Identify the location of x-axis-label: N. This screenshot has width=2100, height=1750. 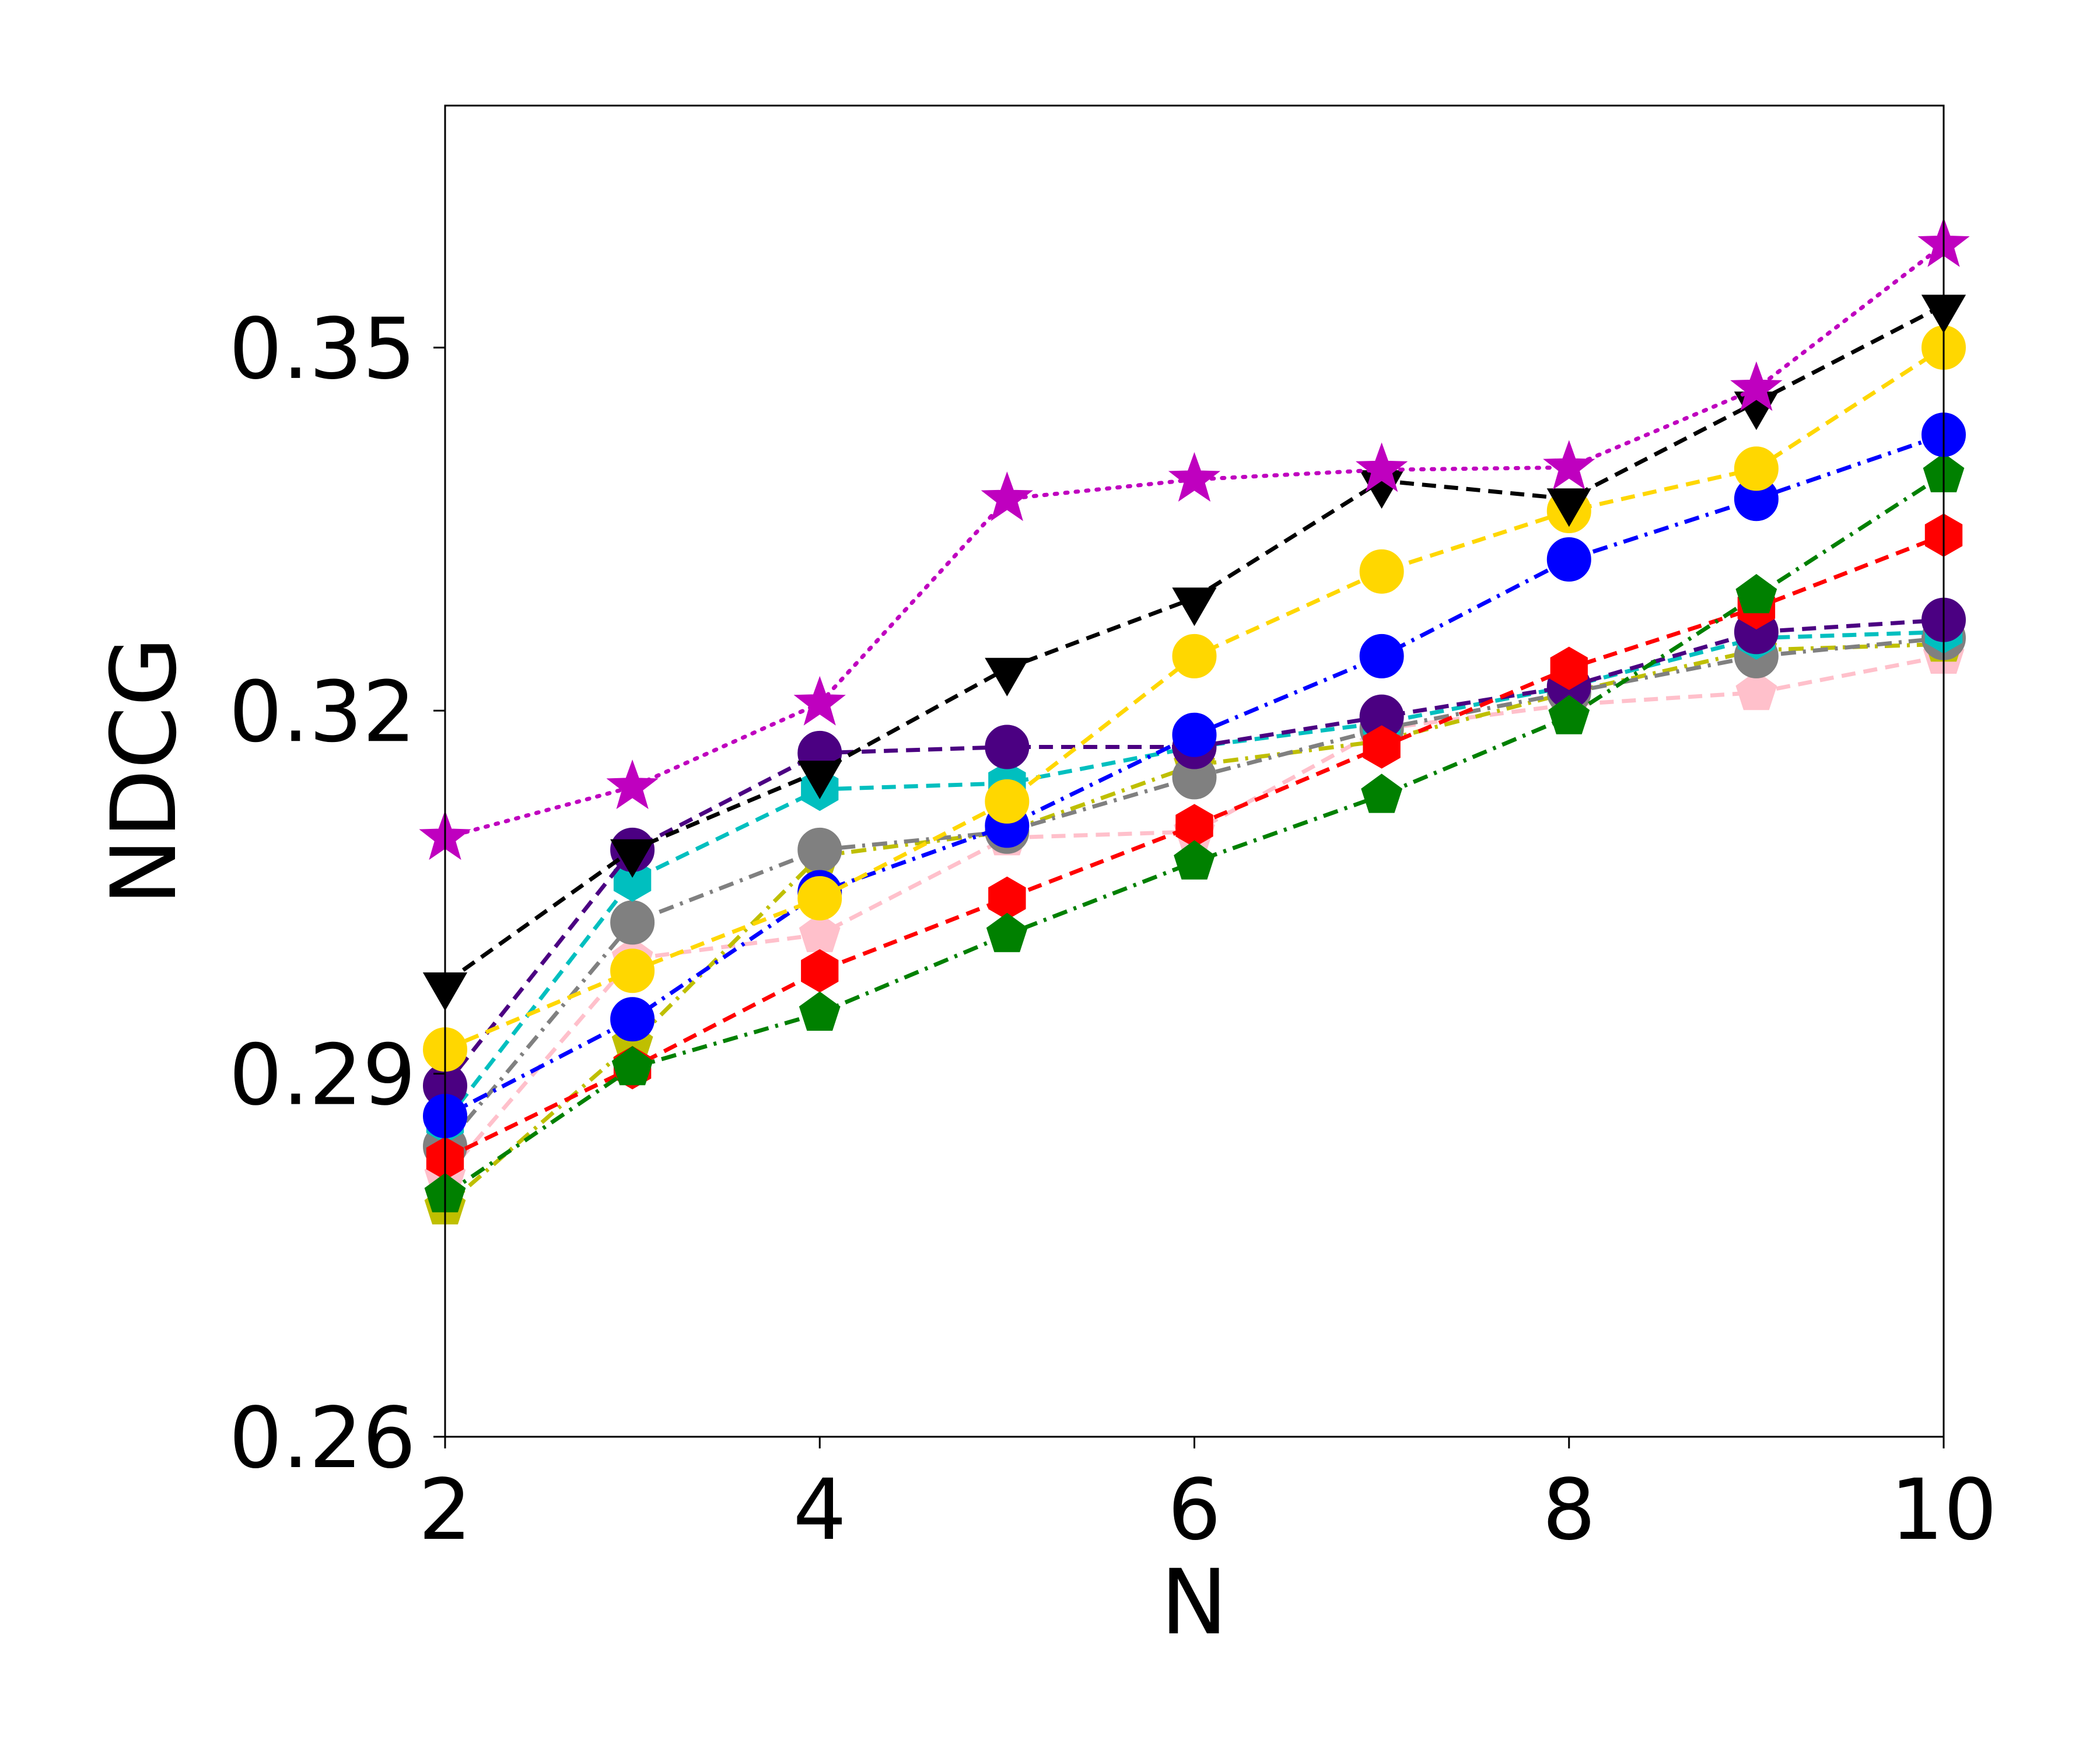
(1193, 1602).